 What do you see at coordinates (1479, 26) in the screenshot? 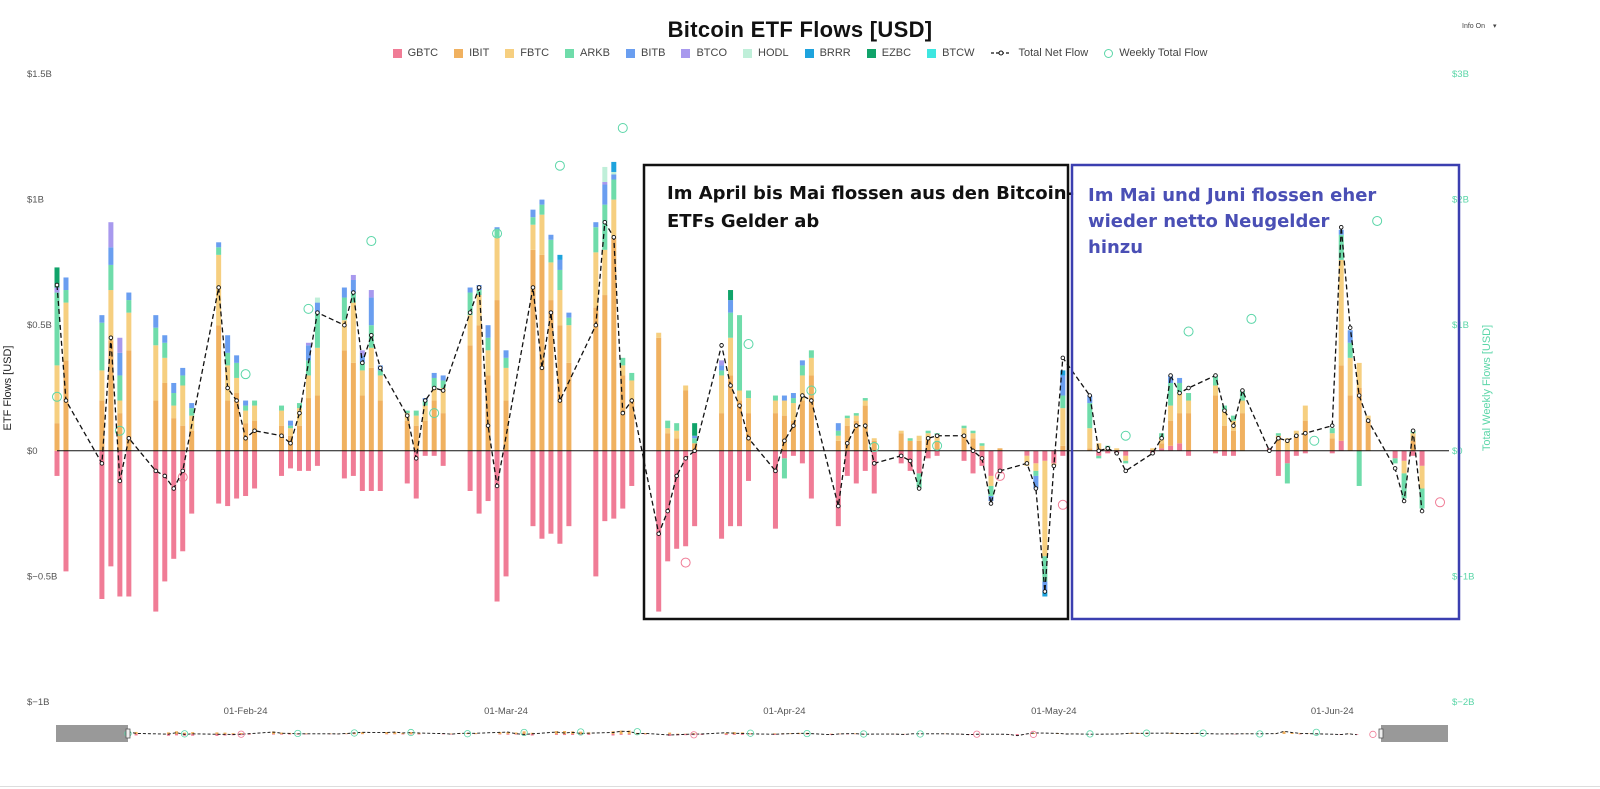
I see `info-dropdown: Info On ▾` at bounding box center [1479, 26].